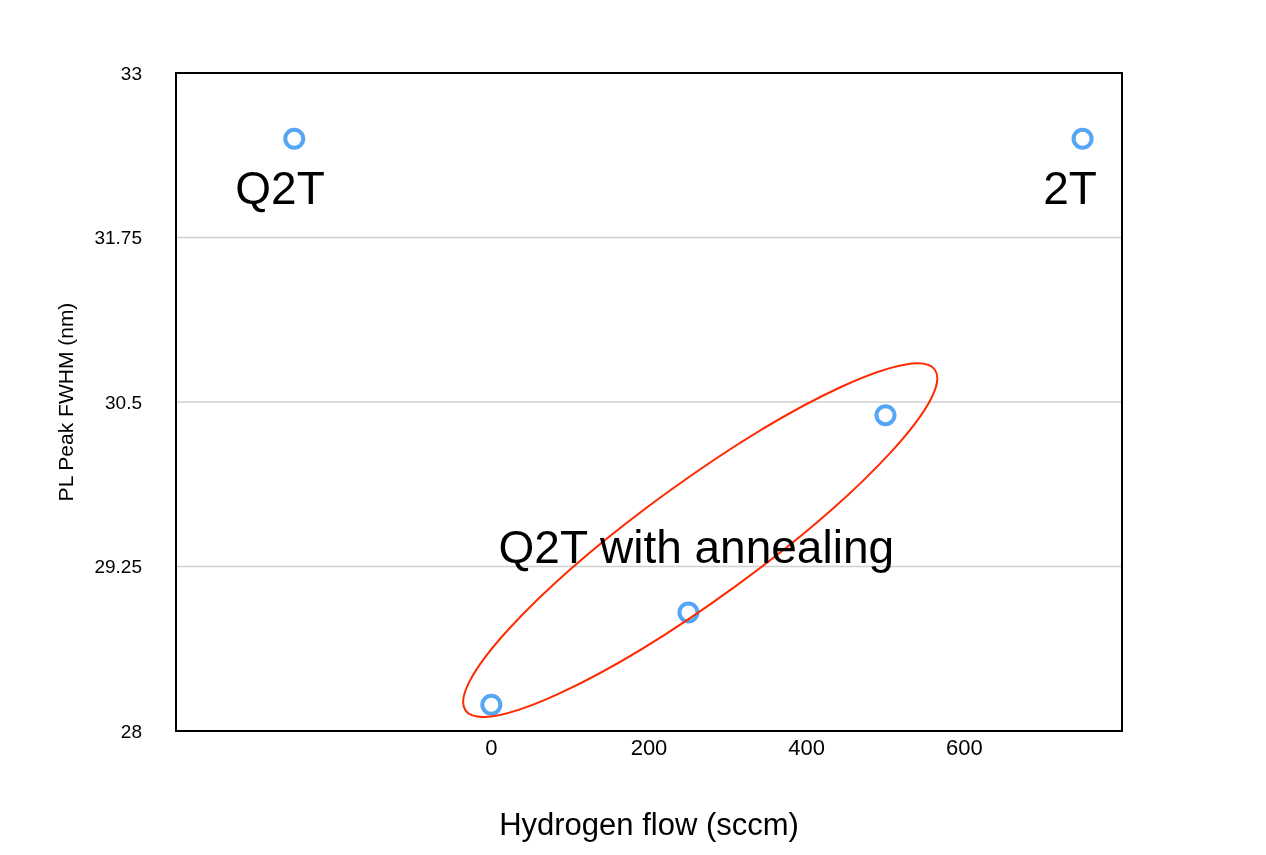 This screenshot has width=1266, height=855. I want to click on x-tick-label: 600, so click(964, 747).